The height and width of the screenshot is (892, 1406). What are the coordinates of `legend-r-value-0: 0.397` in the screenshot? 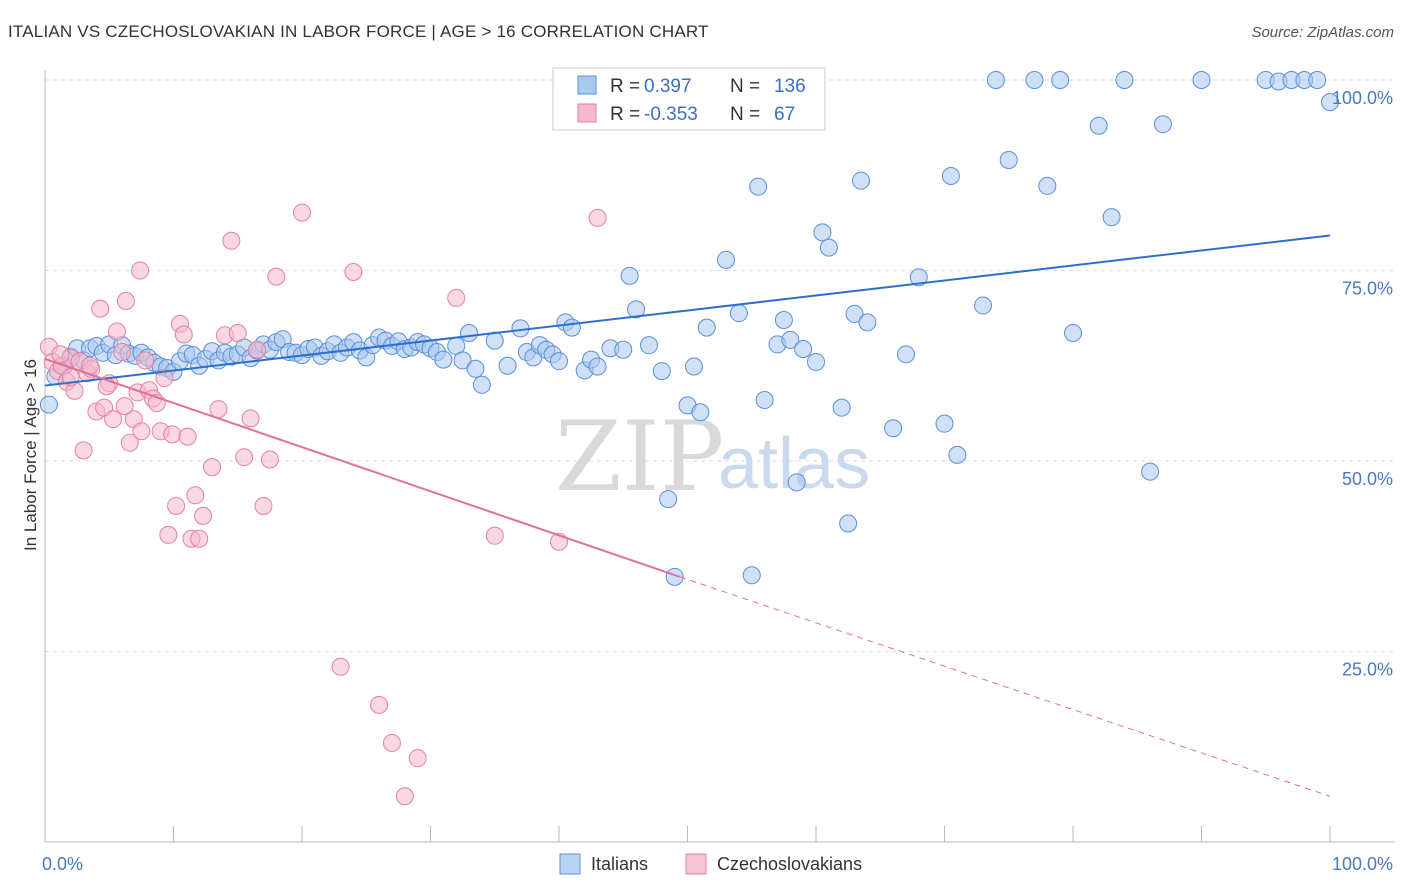 It's located at (668, 86).